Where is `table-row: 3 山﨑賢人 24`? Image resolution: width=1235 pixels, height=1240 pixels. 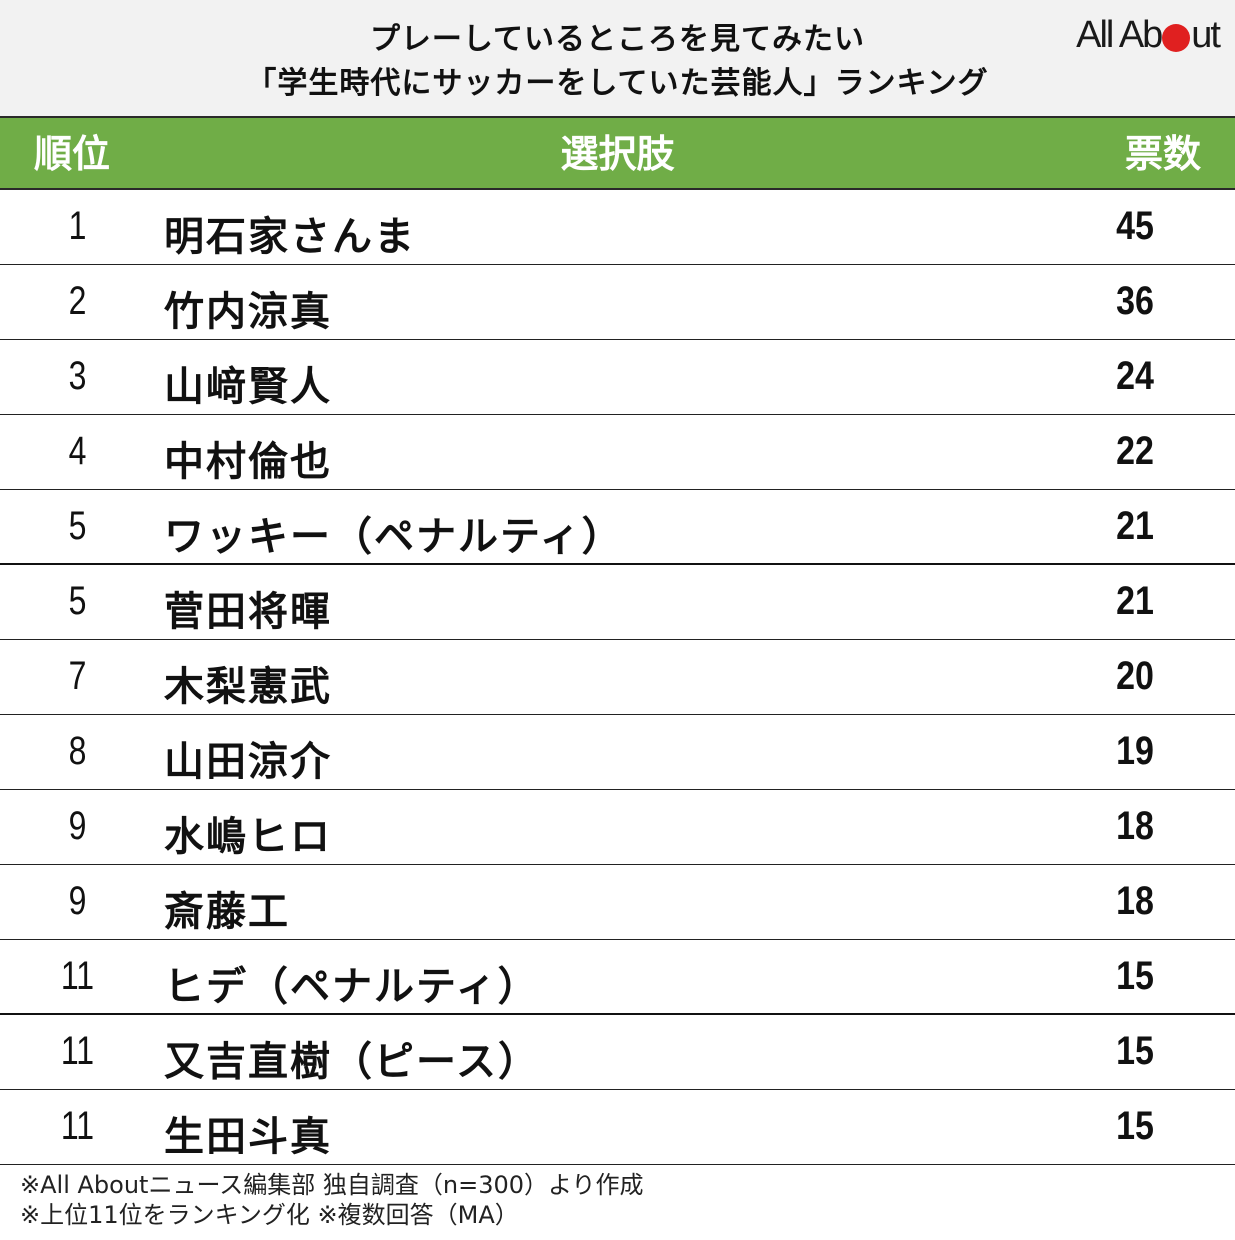 table-row: 3 山﨑賢人 24 is located at coordinates (617, 377).